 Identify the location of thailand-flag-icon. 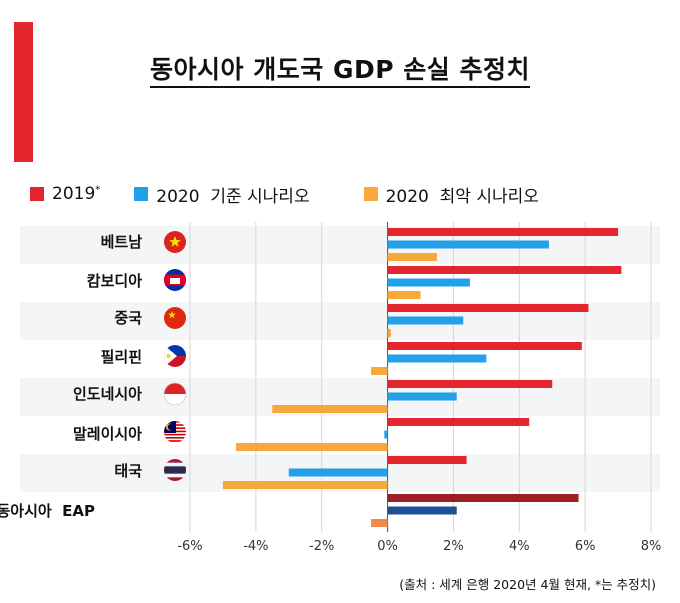
(175, 470).